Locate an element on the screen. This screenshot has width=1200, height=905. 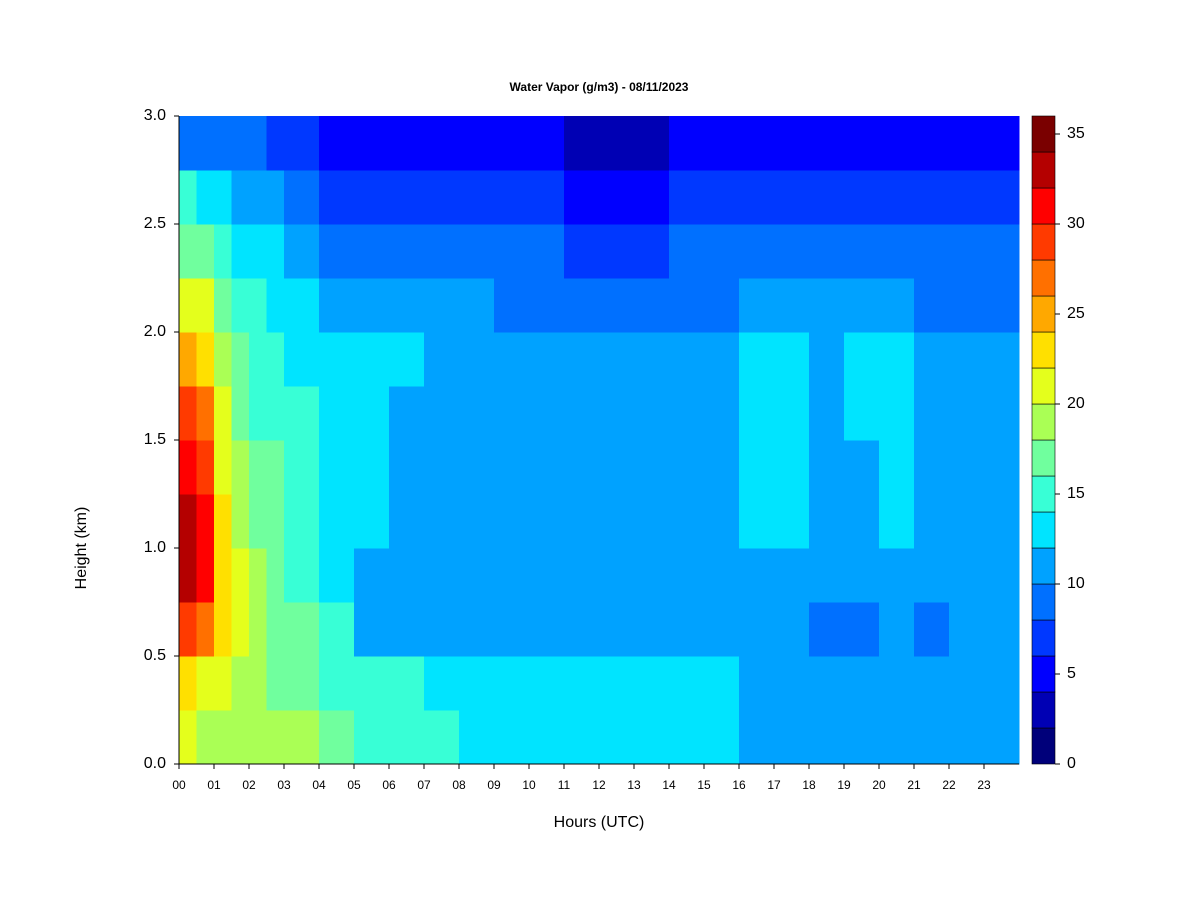
y-tick-label: 1.0 is located at coordinates (155, 547).